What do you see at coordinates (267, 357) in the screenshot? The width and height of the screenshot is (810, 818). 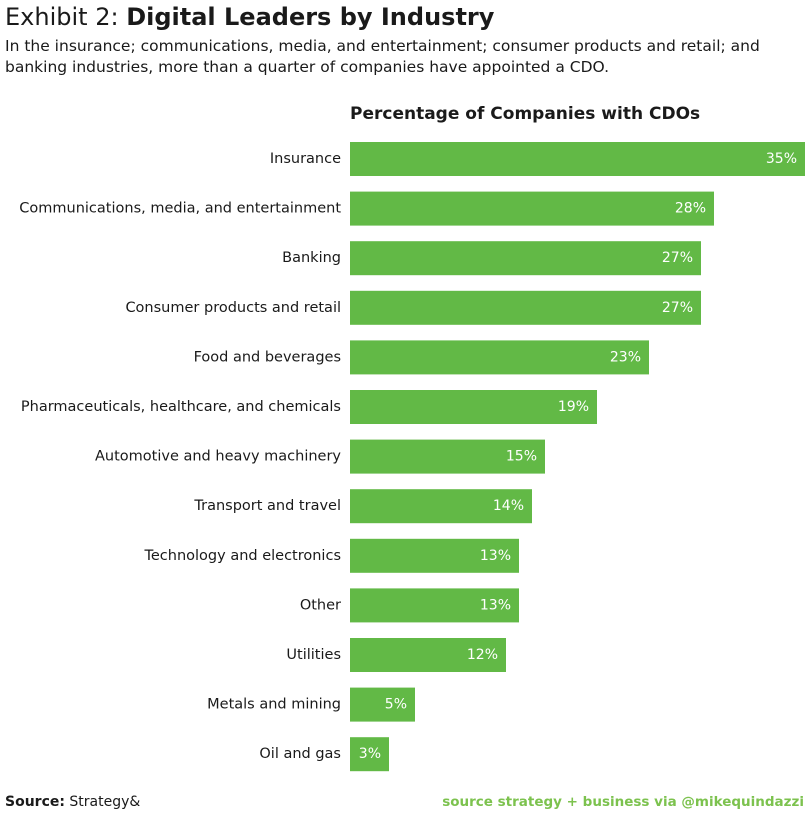 I see `category-label: Food and beverages` at bounding box center [267, 357].